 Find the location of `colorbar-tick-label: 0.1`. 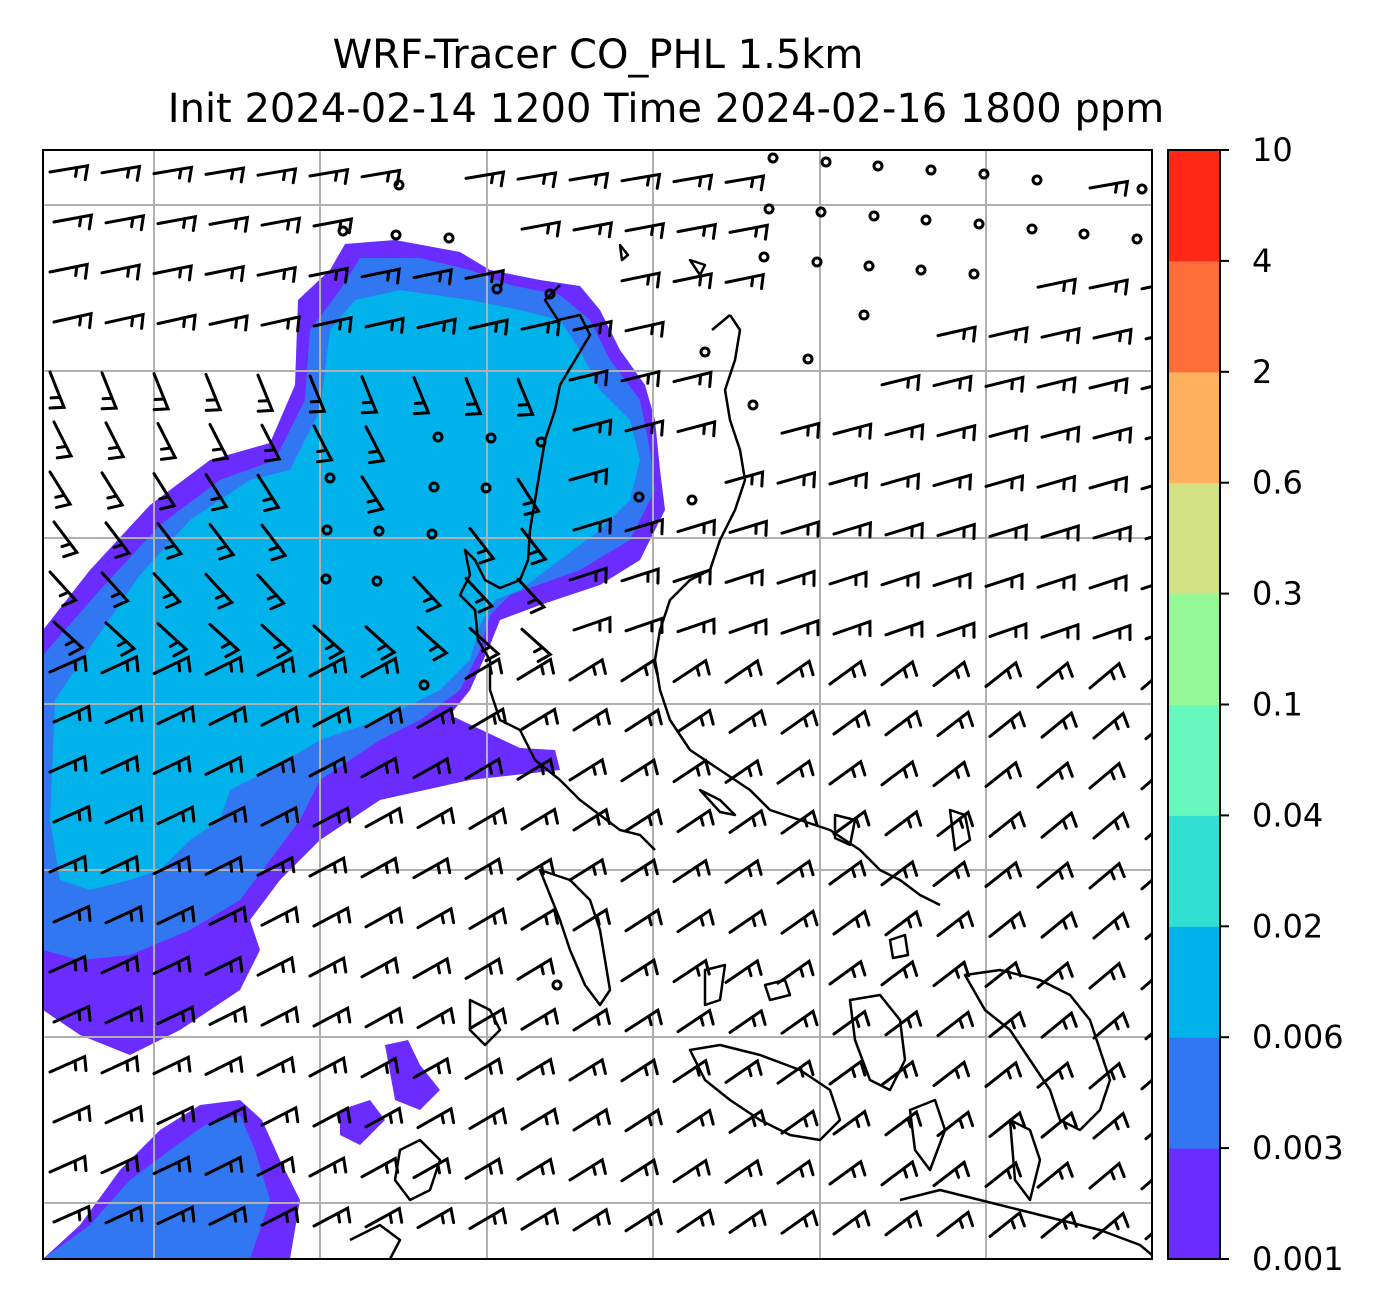

colorbar-tick-label: 0.1 is located at coordinates (1277, 705).